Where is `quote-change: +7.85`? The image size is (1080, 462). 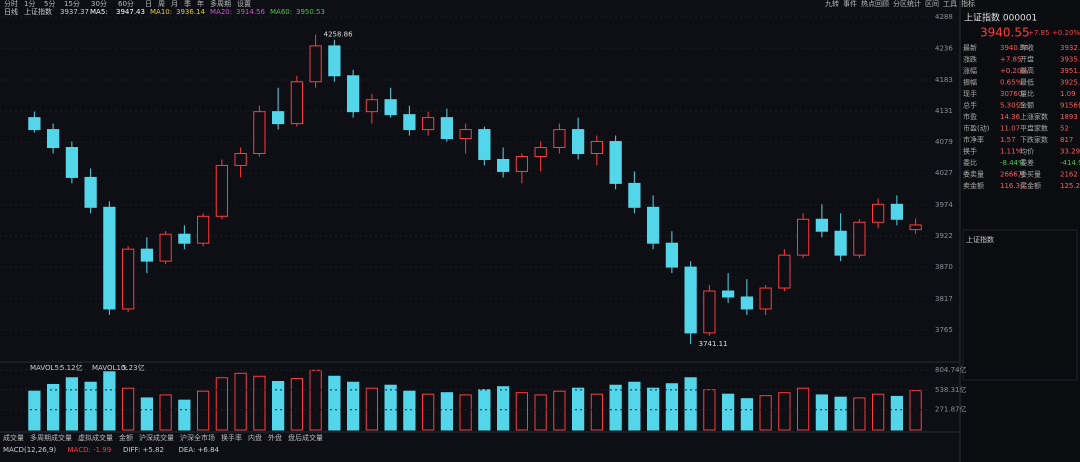 quote-change: +7.85 is located at coordinates (1038, 33).